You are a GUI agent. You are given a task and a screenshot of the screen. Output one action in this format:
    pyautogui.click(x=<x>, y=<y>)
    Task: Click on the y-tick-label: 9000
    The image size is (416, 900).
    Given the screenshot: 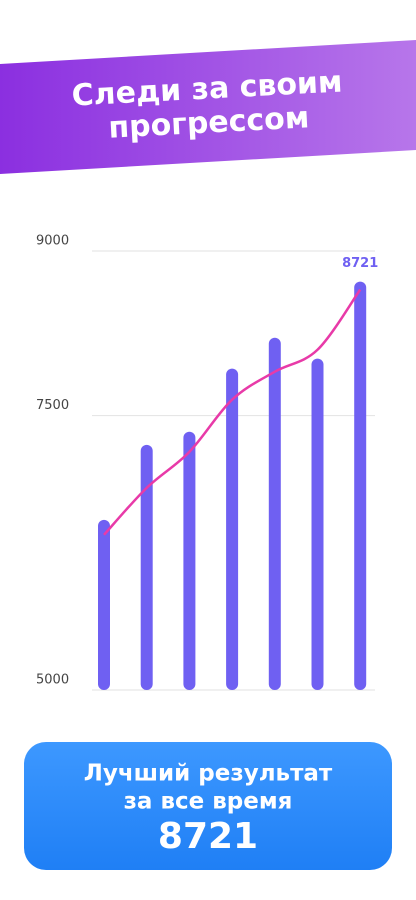 What is the action you would take?
    pyautogui.click(x=52, y=241)
    